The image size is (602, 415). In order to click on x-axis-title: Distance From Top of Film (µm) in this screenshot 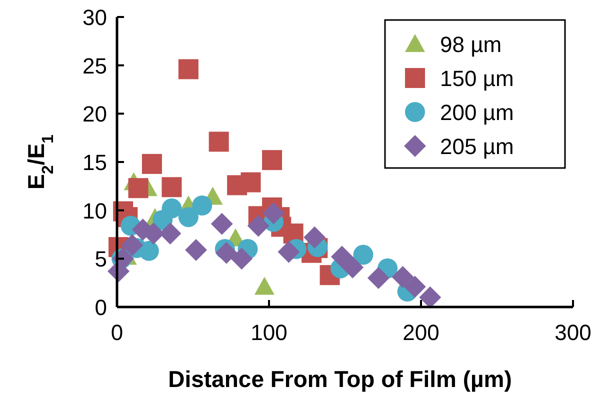, I will do `click(340, 379)`.